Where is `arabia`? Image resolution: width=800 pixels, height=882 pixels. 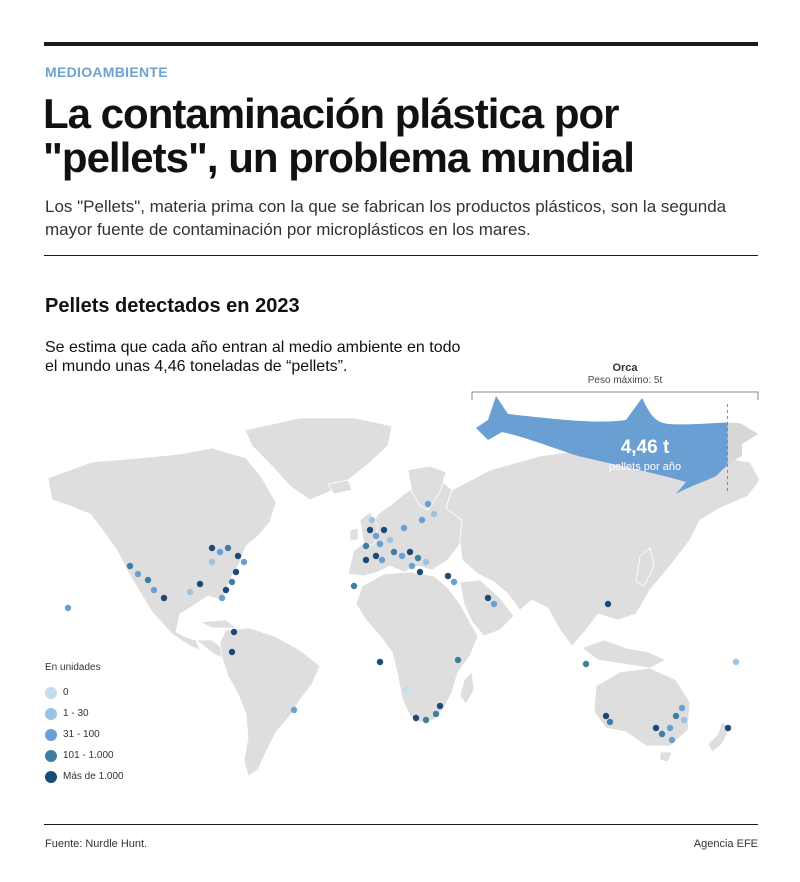
arabia is located at coordinates (487, 608).